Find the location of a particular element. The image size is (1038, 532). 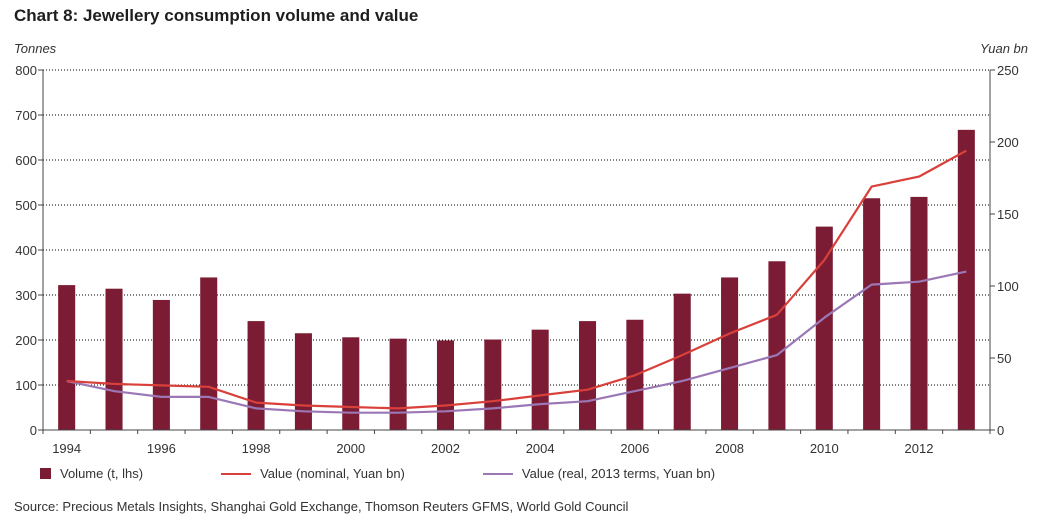

left-tick-label: 200 is located at coordinates (26, 340).